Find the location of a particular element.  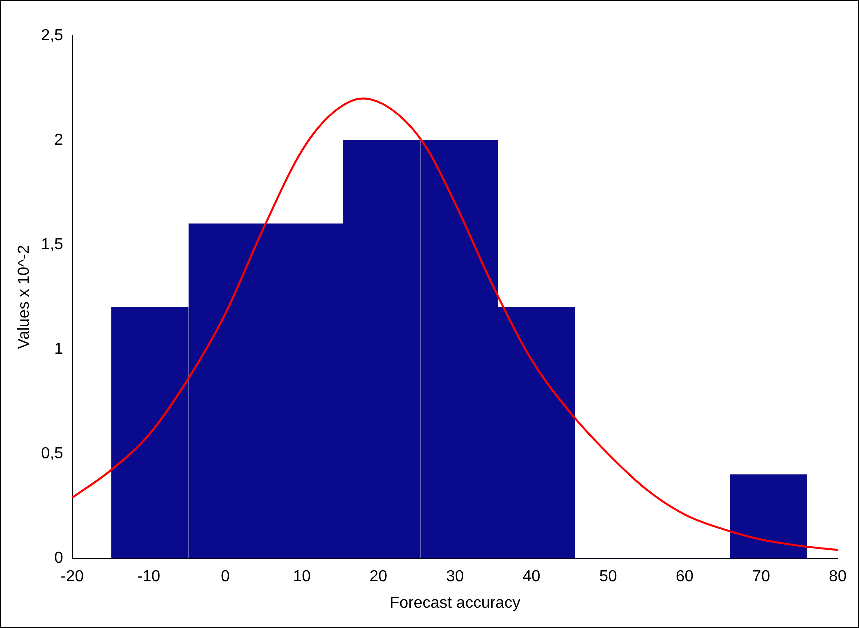

y-axis-title: Values x 10^-2 is located at coordinates (25, 297).